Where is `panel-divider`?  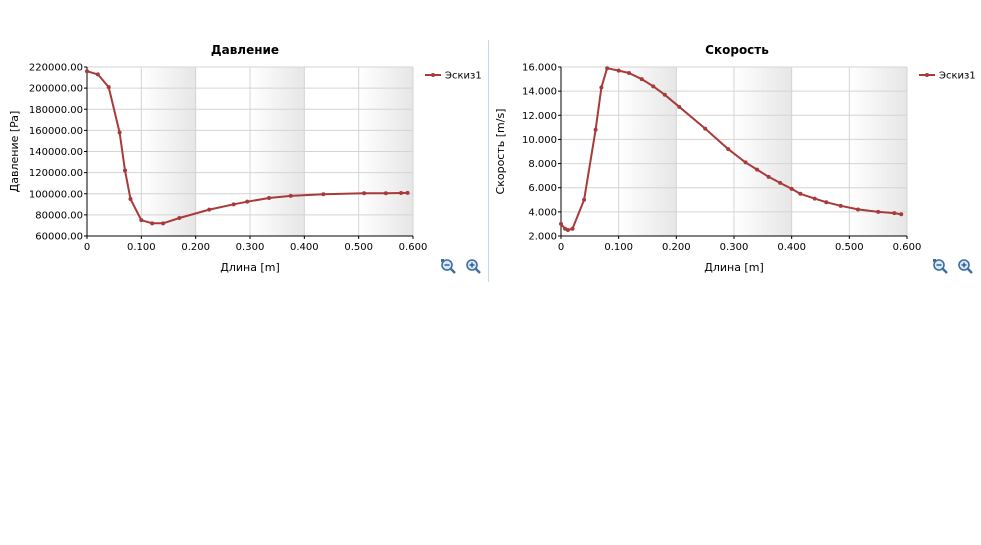
panel-divider is located at coordinates (488, 161).